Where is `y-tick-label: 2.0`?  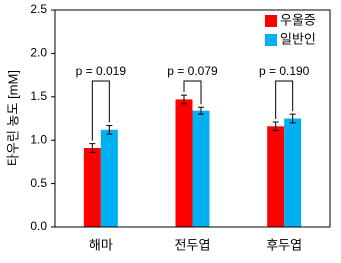 y-tick-label: 2.0 is located at coordinates (38, 53).